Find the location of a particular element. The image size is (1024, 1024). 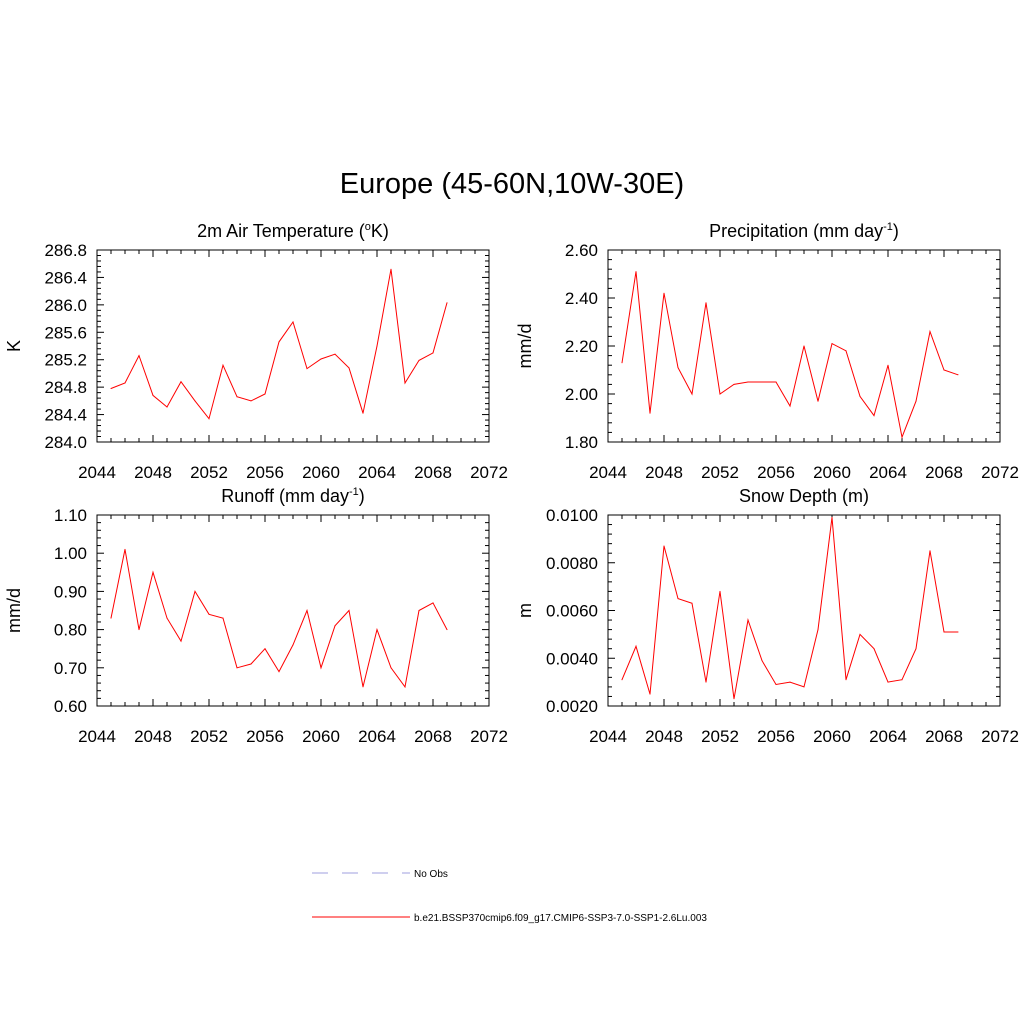

y-tick-label: 286.4 is located at coordinates (65, 277).